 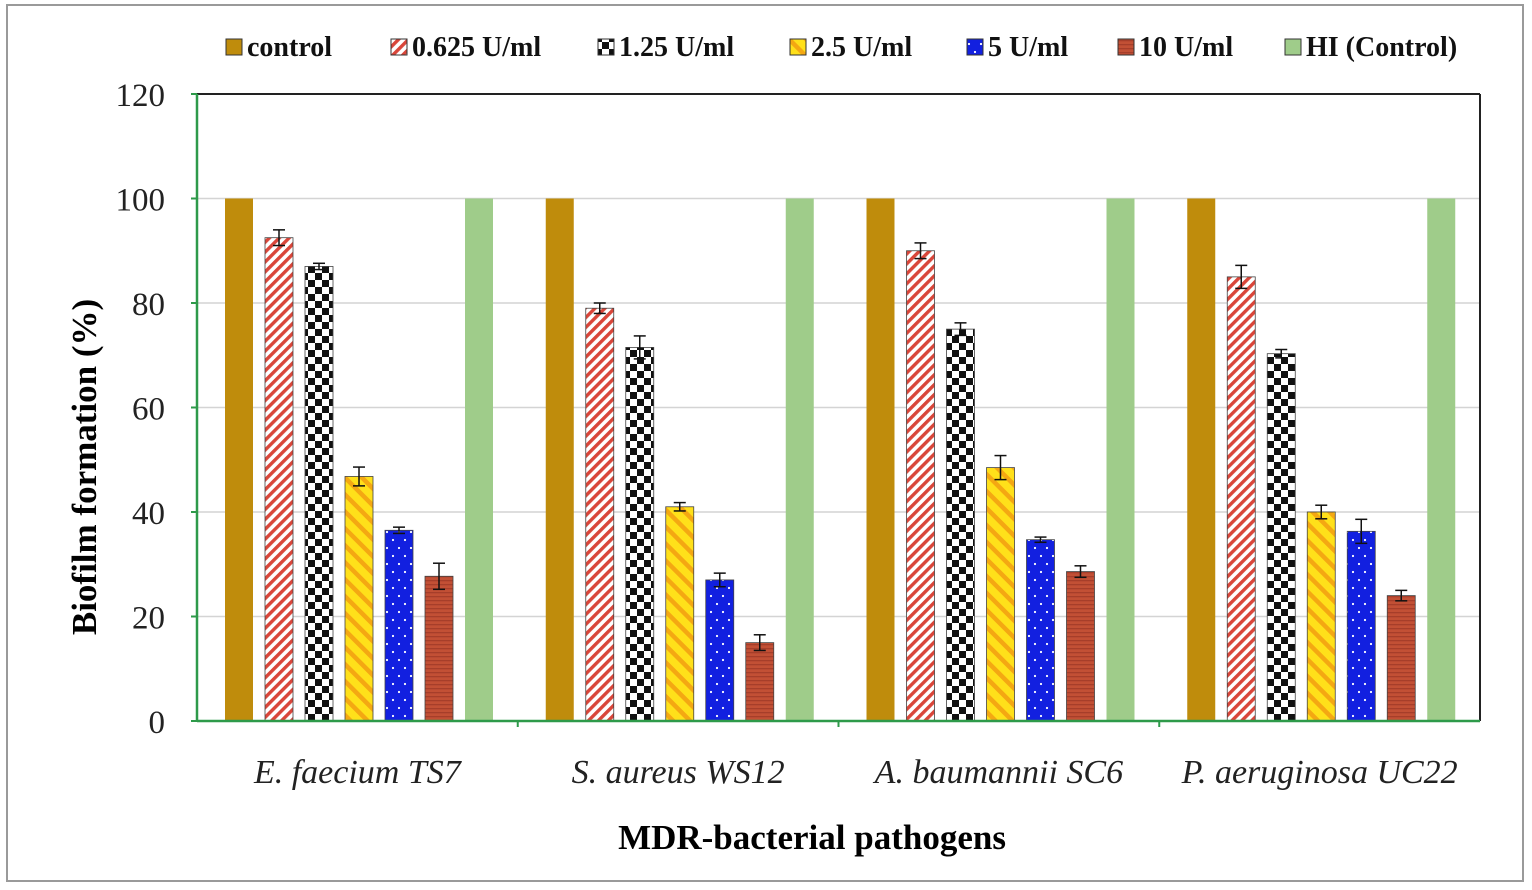 What do you see at coordinates (1186, 47) in the screenshot?
I see `legend-label: 10 U/ml` at bounding box center [1186, 47].